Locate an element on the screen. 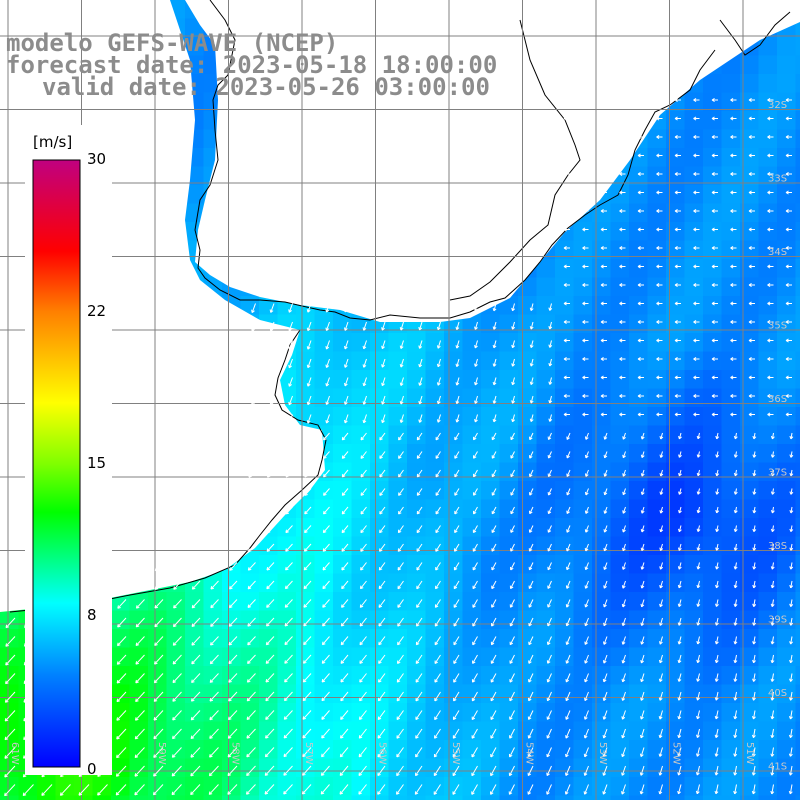  colorbar-tick-8: 8 is located at coordinates (92, 615).